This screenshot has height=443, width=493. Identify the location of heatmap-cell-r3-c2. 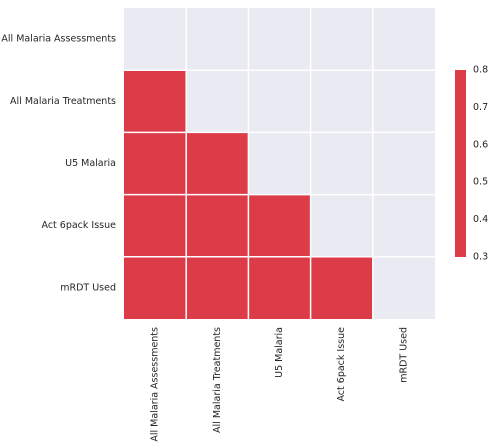
(279, 225).